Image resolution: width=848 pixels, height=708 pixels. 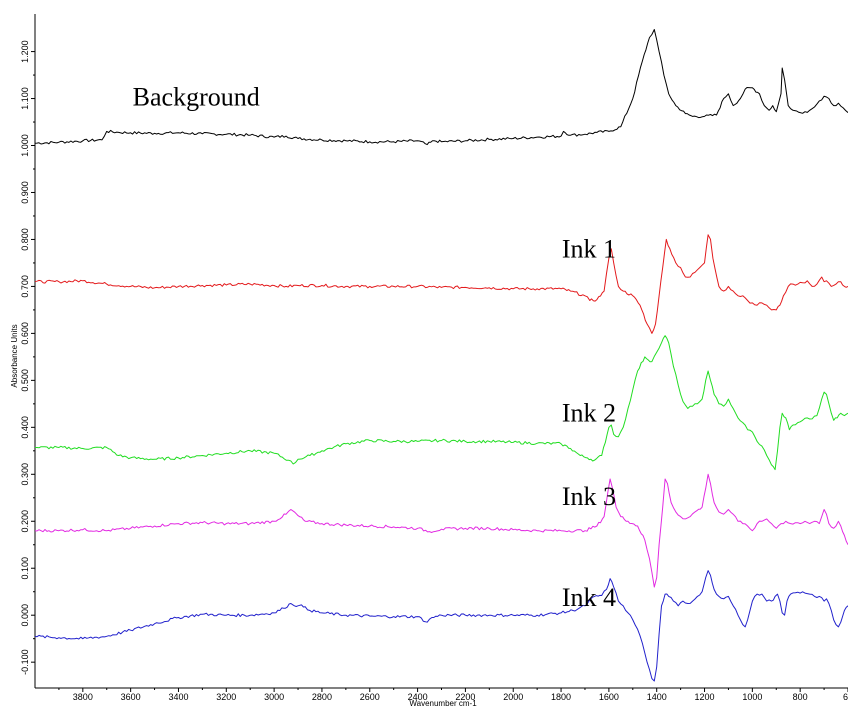 I want to click on x-tick-label: 2800, so click(x=322, y=697).